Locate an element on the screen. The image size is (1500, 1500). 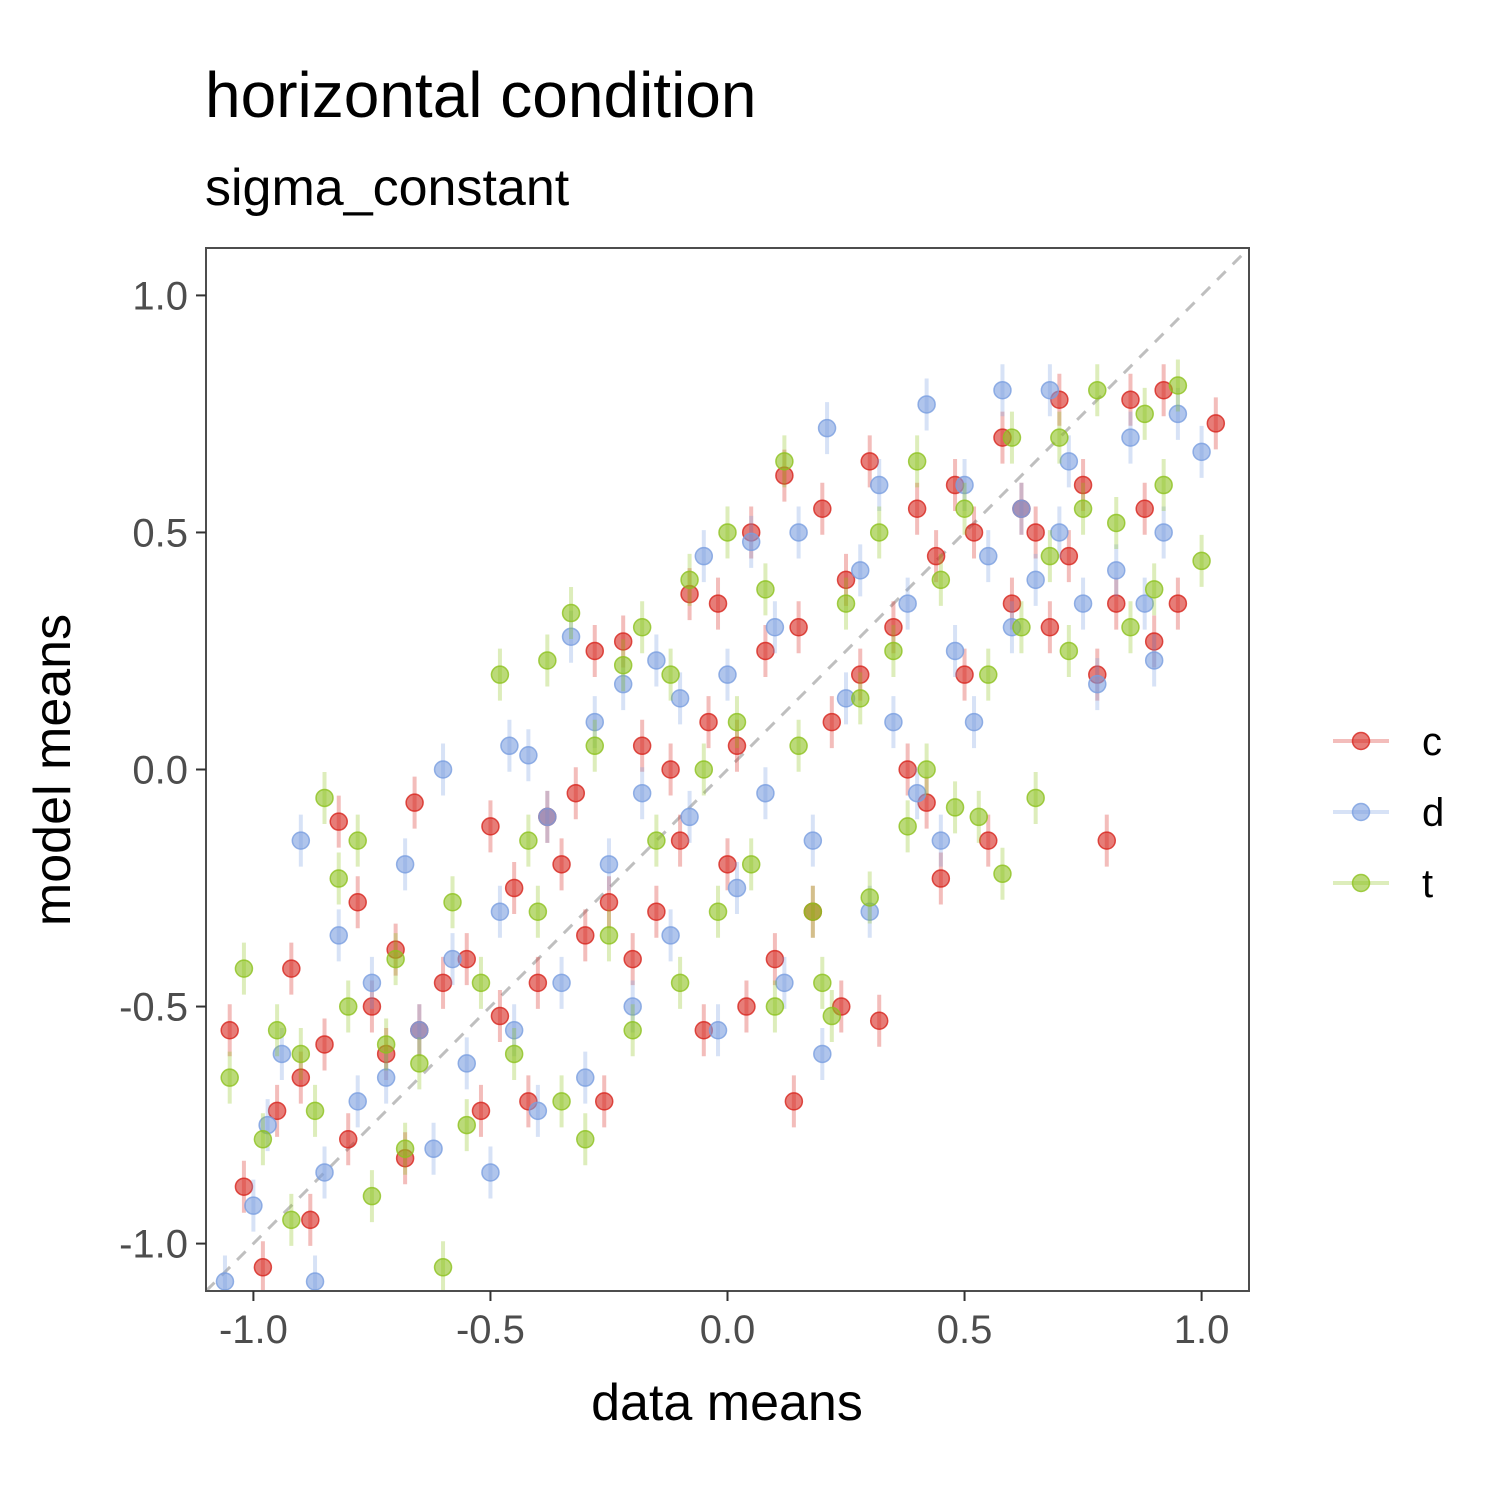
x-axis-title: data means is located at coordinates (727, 1403).